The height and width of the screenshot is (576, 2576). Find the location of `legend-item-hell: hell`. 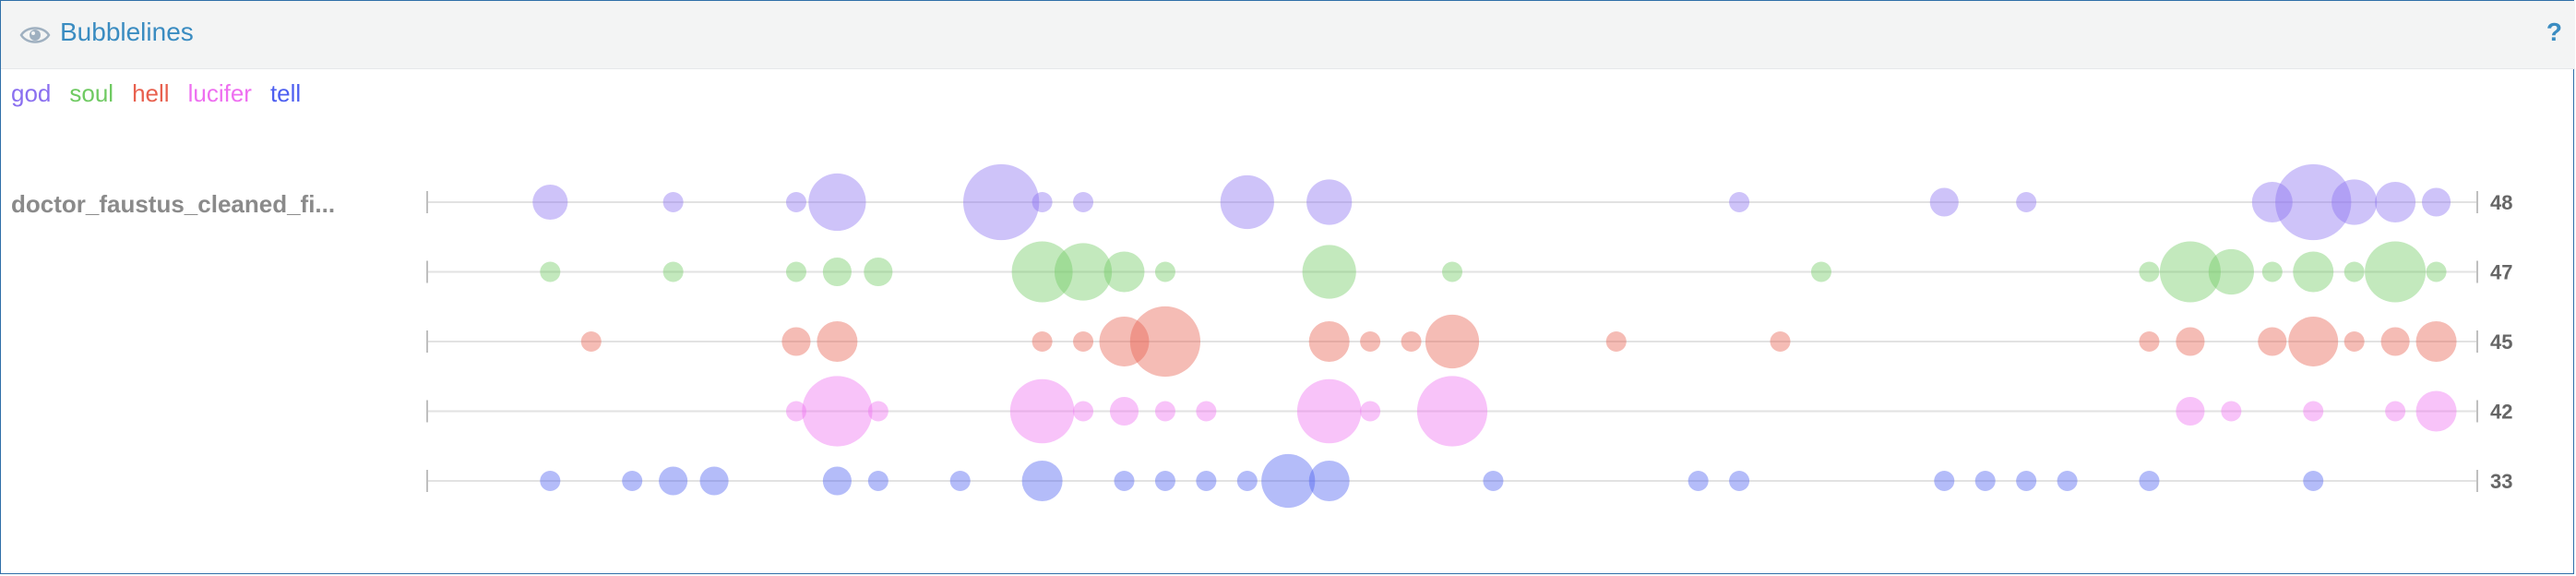

legend-item-hell: hell is located at coordinates (151, 93).